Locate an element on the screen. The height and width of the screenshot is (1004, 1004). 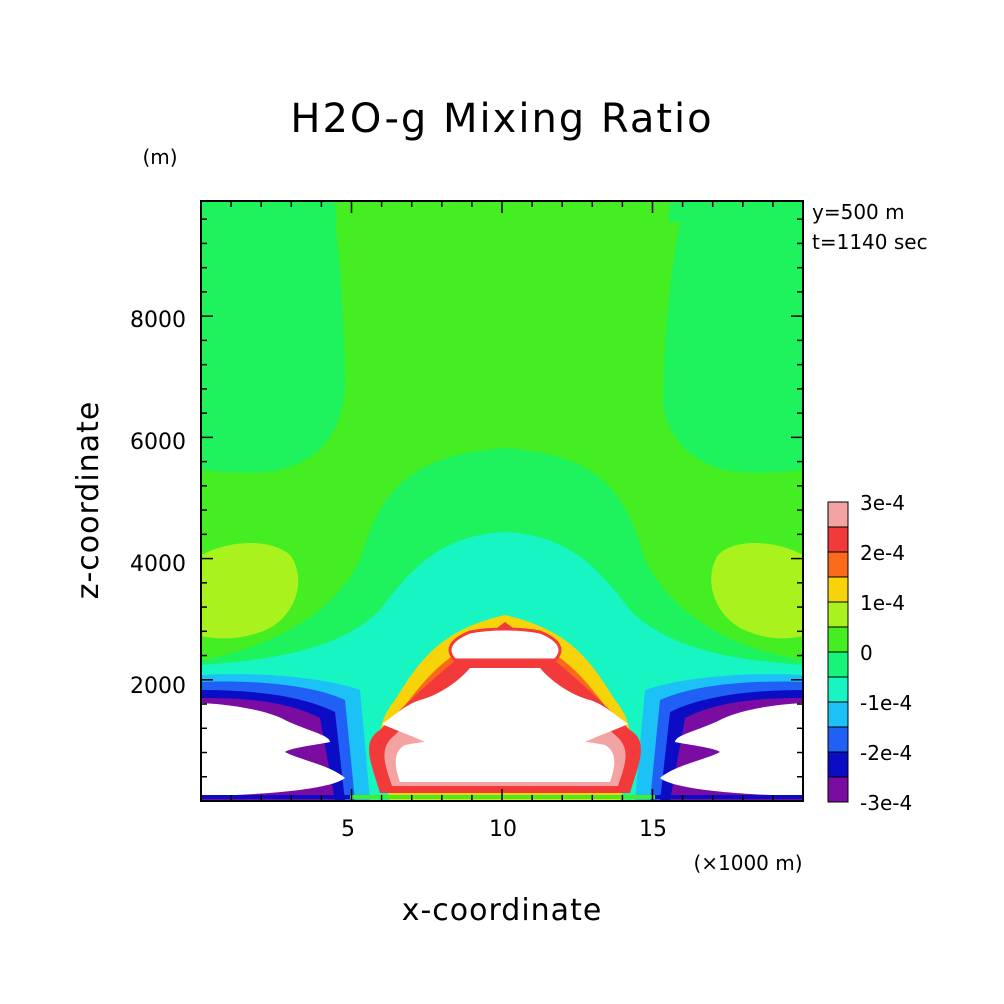
colorbar-label: 3e-4 is located at coordinates (882, 503).